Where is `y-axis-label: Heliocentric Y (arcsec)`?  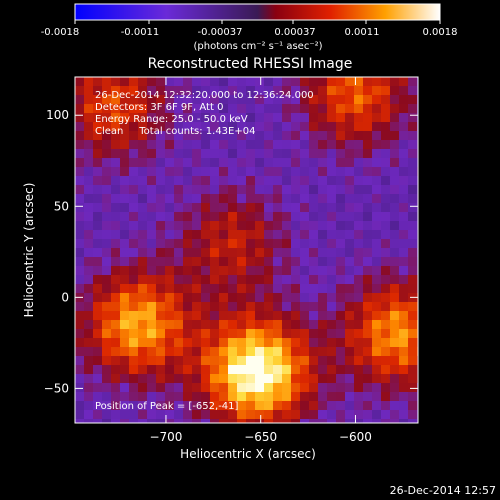
y-axis-label: Heliocentric Y (arcsec) is located at coordinates (29, 250).